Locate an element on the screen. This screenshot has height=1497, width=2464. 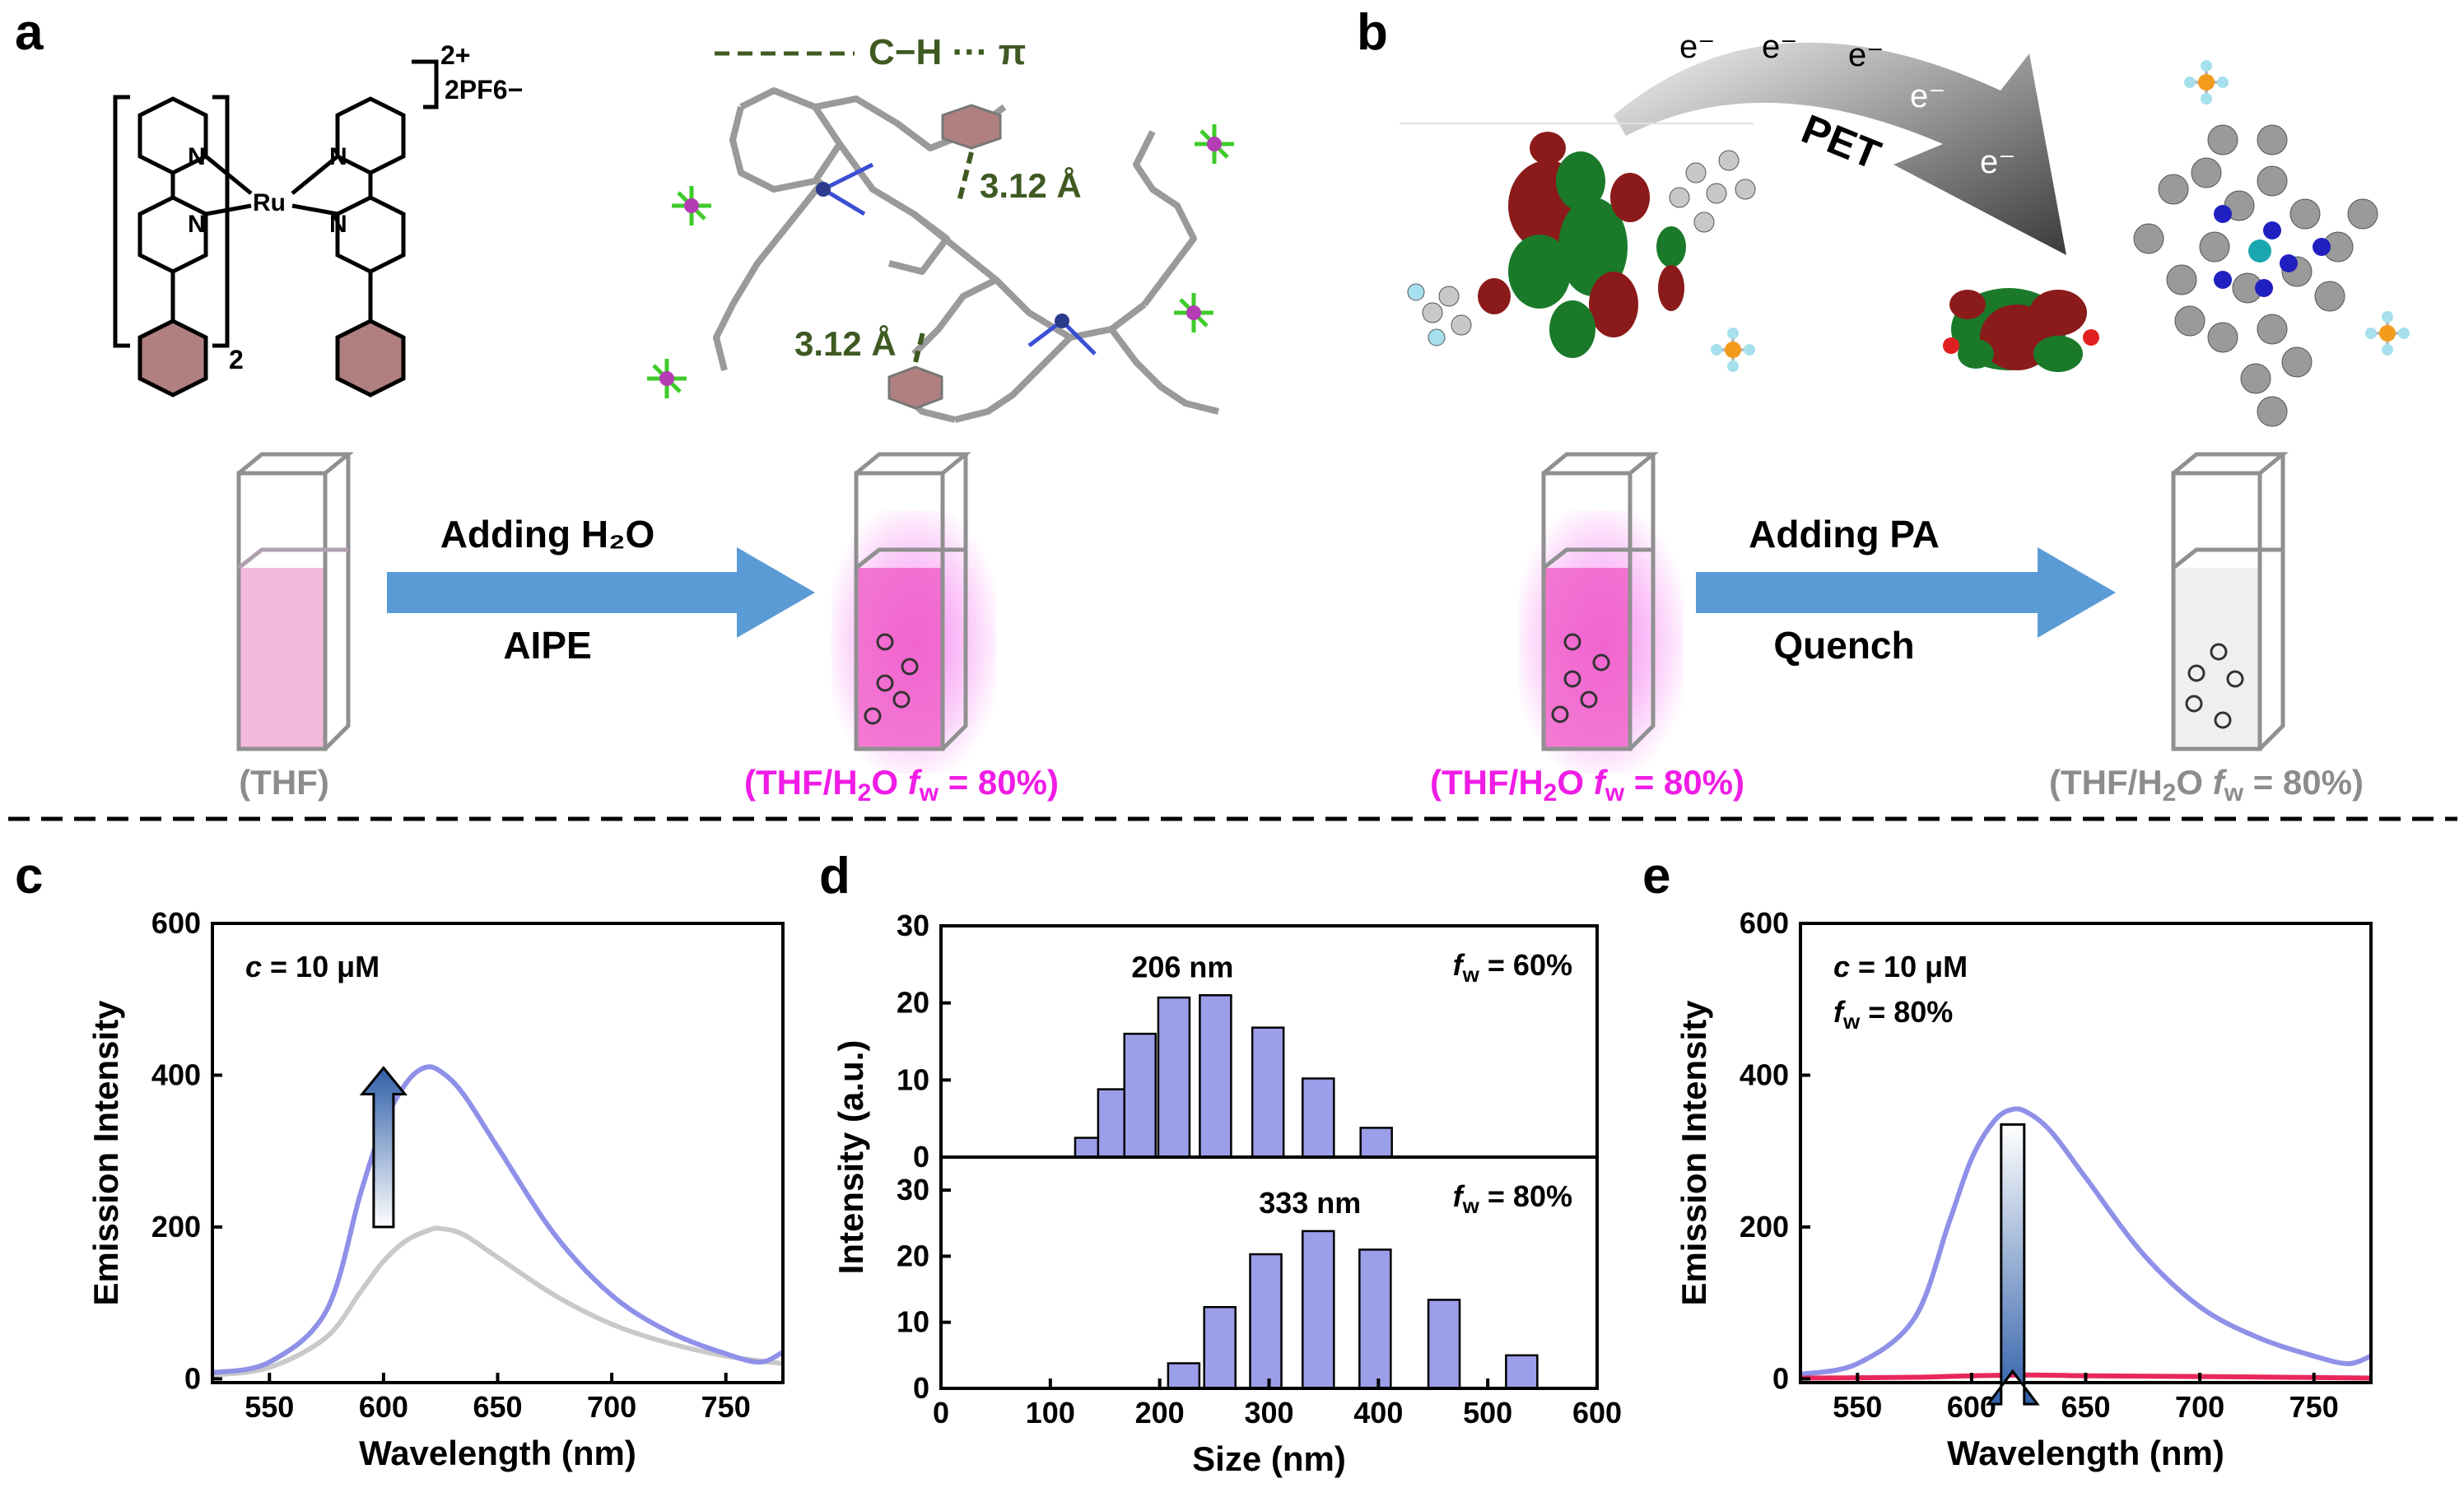
ligand-subscript: 2 is located at coordinates (237, 359).